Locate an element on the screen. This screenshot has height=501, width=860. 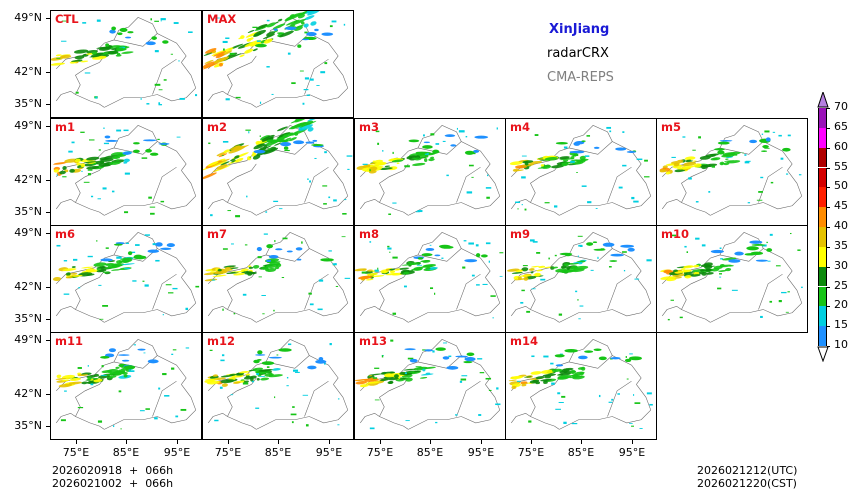
x-tick-label: 75°E is located at coordinates (380, 452).